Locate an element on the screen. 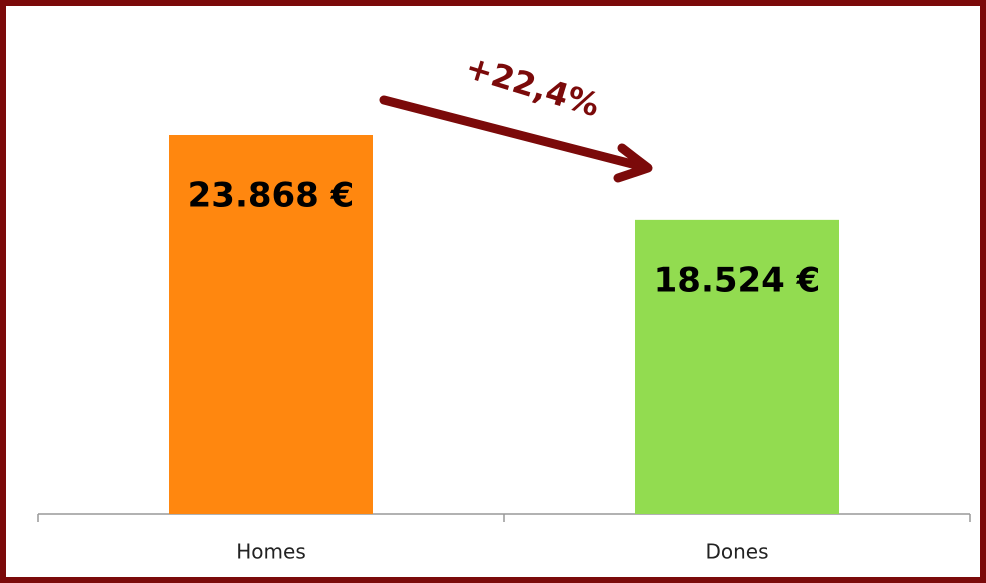 Image resolution: width=986 pixels, height=583 pixels. x-tick-label: Homes is located at coordinates (270, 552).